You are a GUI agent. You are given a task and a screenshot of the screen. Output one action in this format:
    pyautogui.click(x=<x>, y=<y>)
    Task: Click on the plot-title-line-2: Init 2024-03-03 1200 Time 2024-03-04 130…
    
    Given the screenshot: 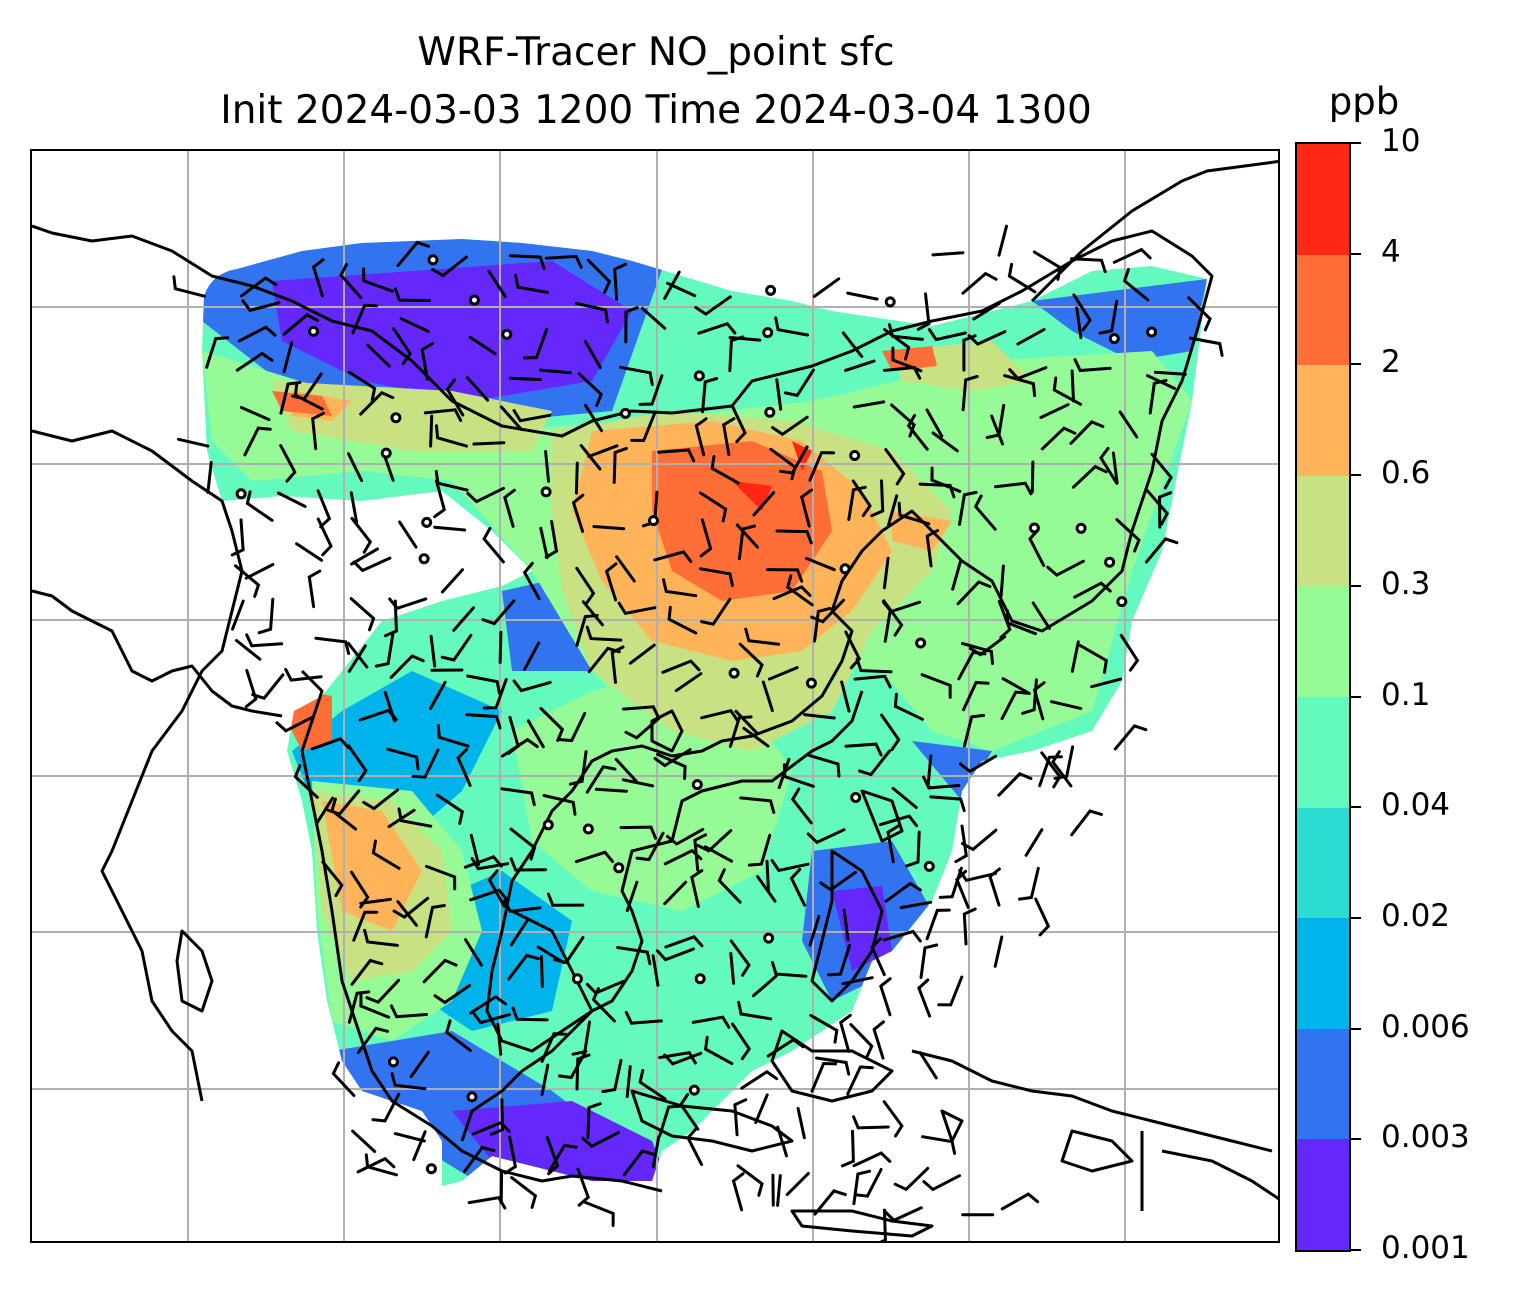 What is the action you would take?
    pyautogui.click(x=656, y=110)
    